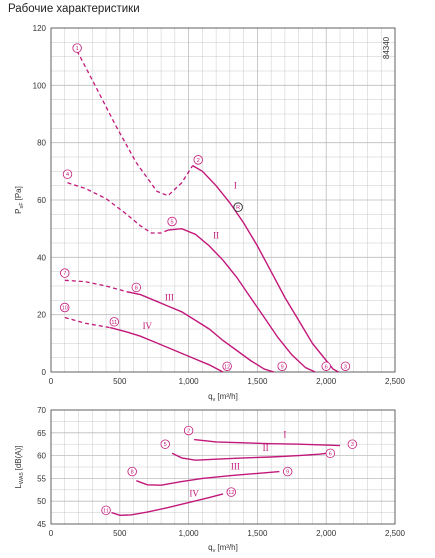 This screenshot has width=435, height=558. What do you see at coordinates (67, 174) in the screenshot?
I see `operating-point: 4` at bounding box center [67, 174].